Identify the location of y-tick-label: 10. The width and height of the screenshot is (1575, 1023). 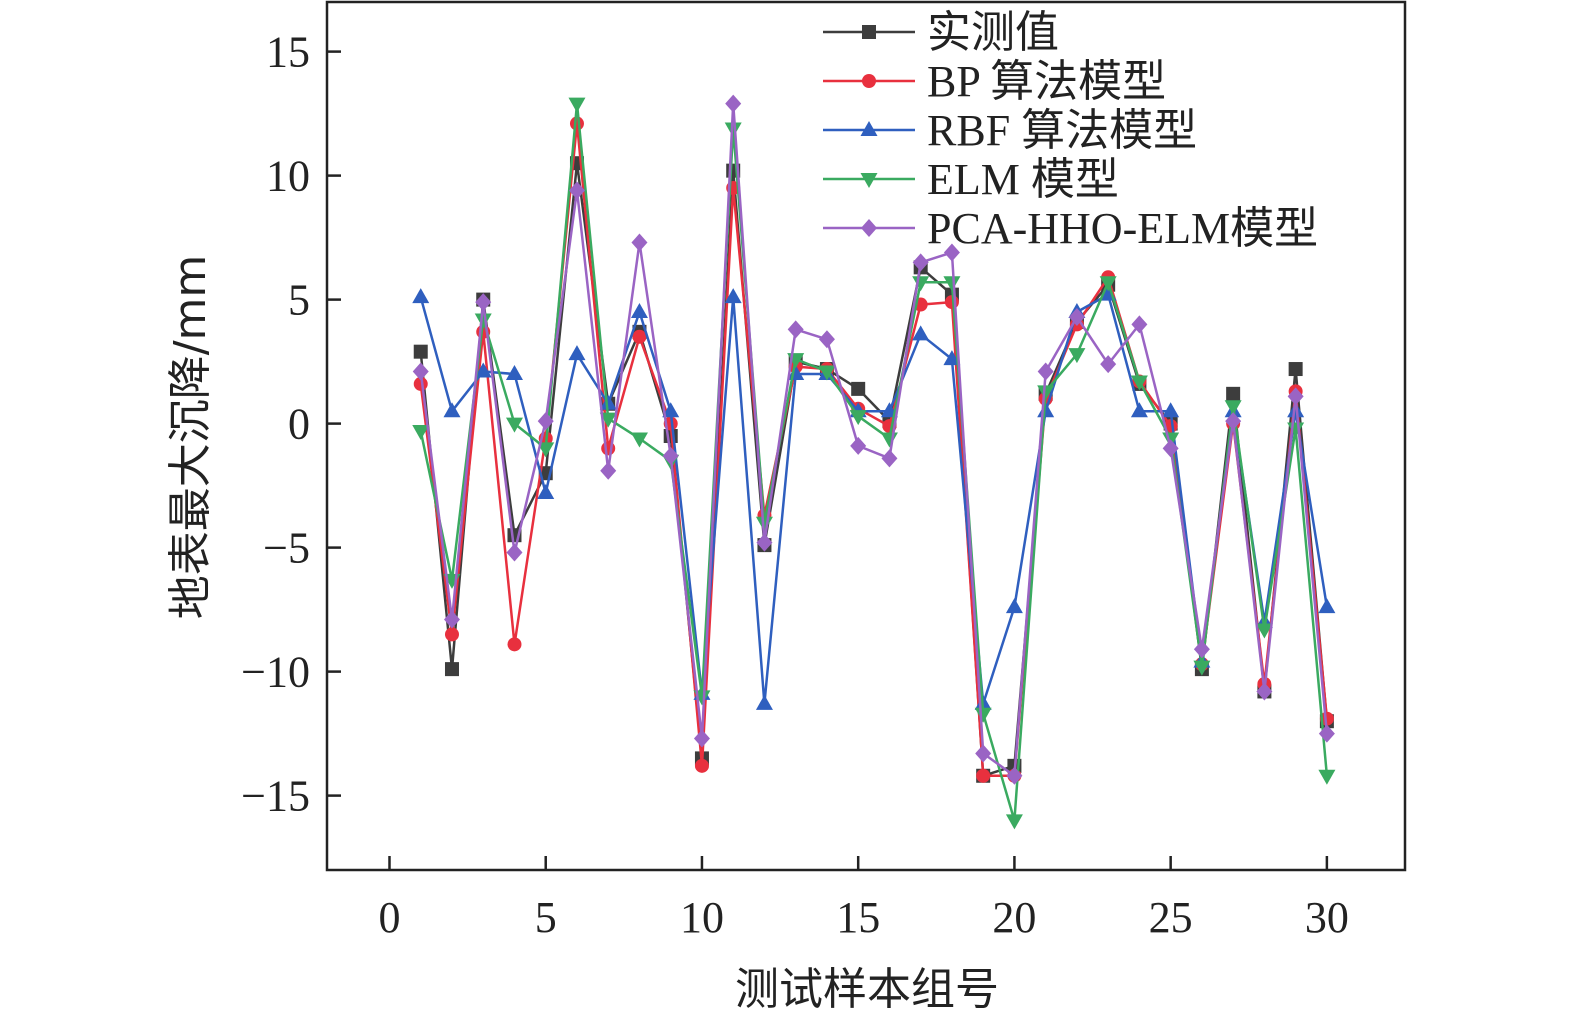
(288, 176).